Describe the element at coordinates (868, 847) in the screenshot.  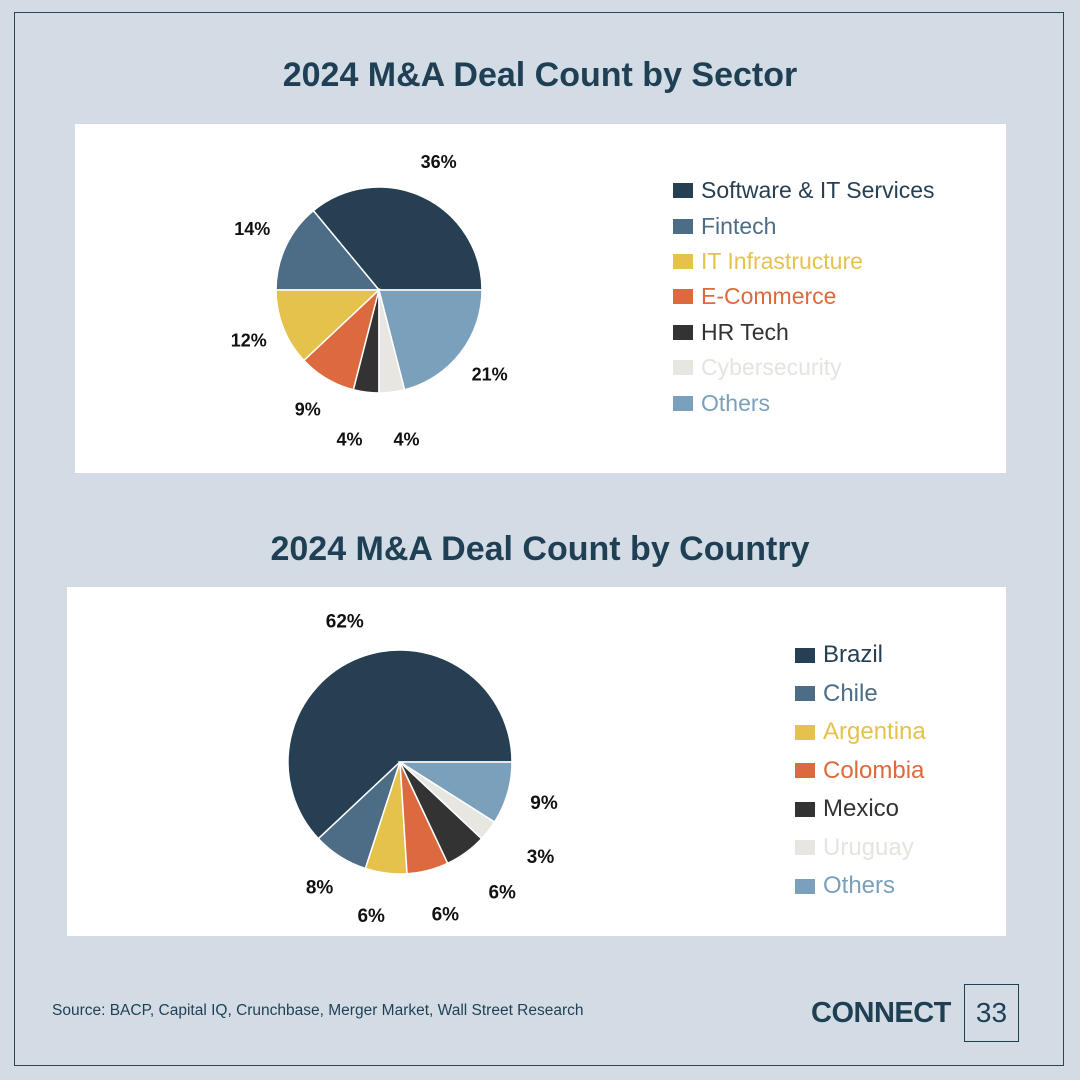
I see `legend-label: Uruguay` at that location.